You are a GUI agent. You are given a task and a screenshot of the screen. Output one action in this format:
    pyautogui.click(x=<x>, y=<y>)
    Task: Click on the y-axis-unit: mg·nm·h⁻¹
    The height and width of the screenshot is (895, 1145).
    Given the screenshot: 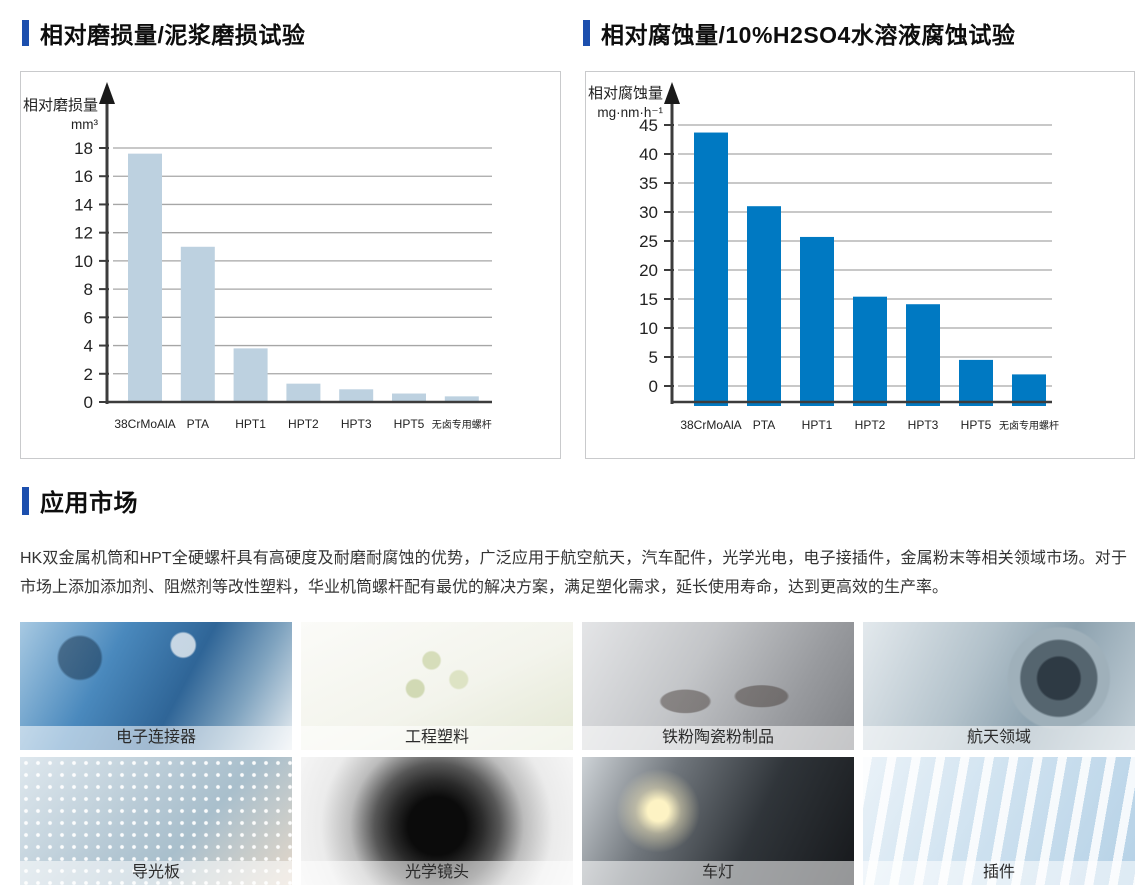 What is the action you would take?
    pyautogui.click(x=630, y=112)
    